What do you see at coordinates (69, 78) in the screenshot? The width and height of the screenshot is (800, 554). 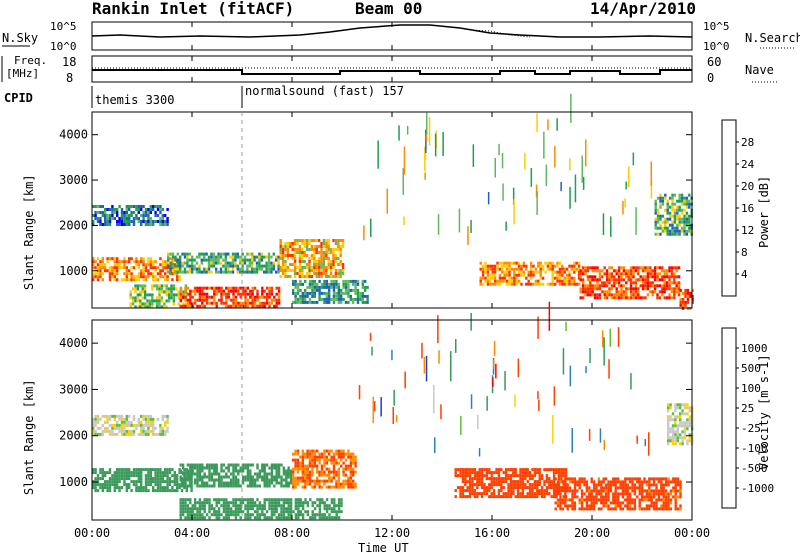 I see `freq-tick-bottom: 8` at bounding box center [69, 78].